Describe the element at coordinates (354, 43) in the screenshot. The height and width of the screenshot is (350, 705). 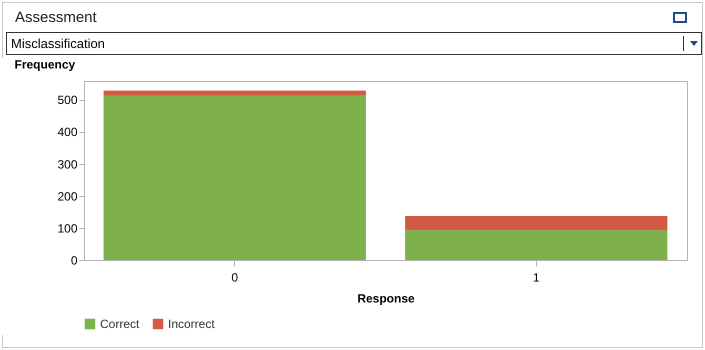
I see `dropdown-field: Misclassification` at that location.